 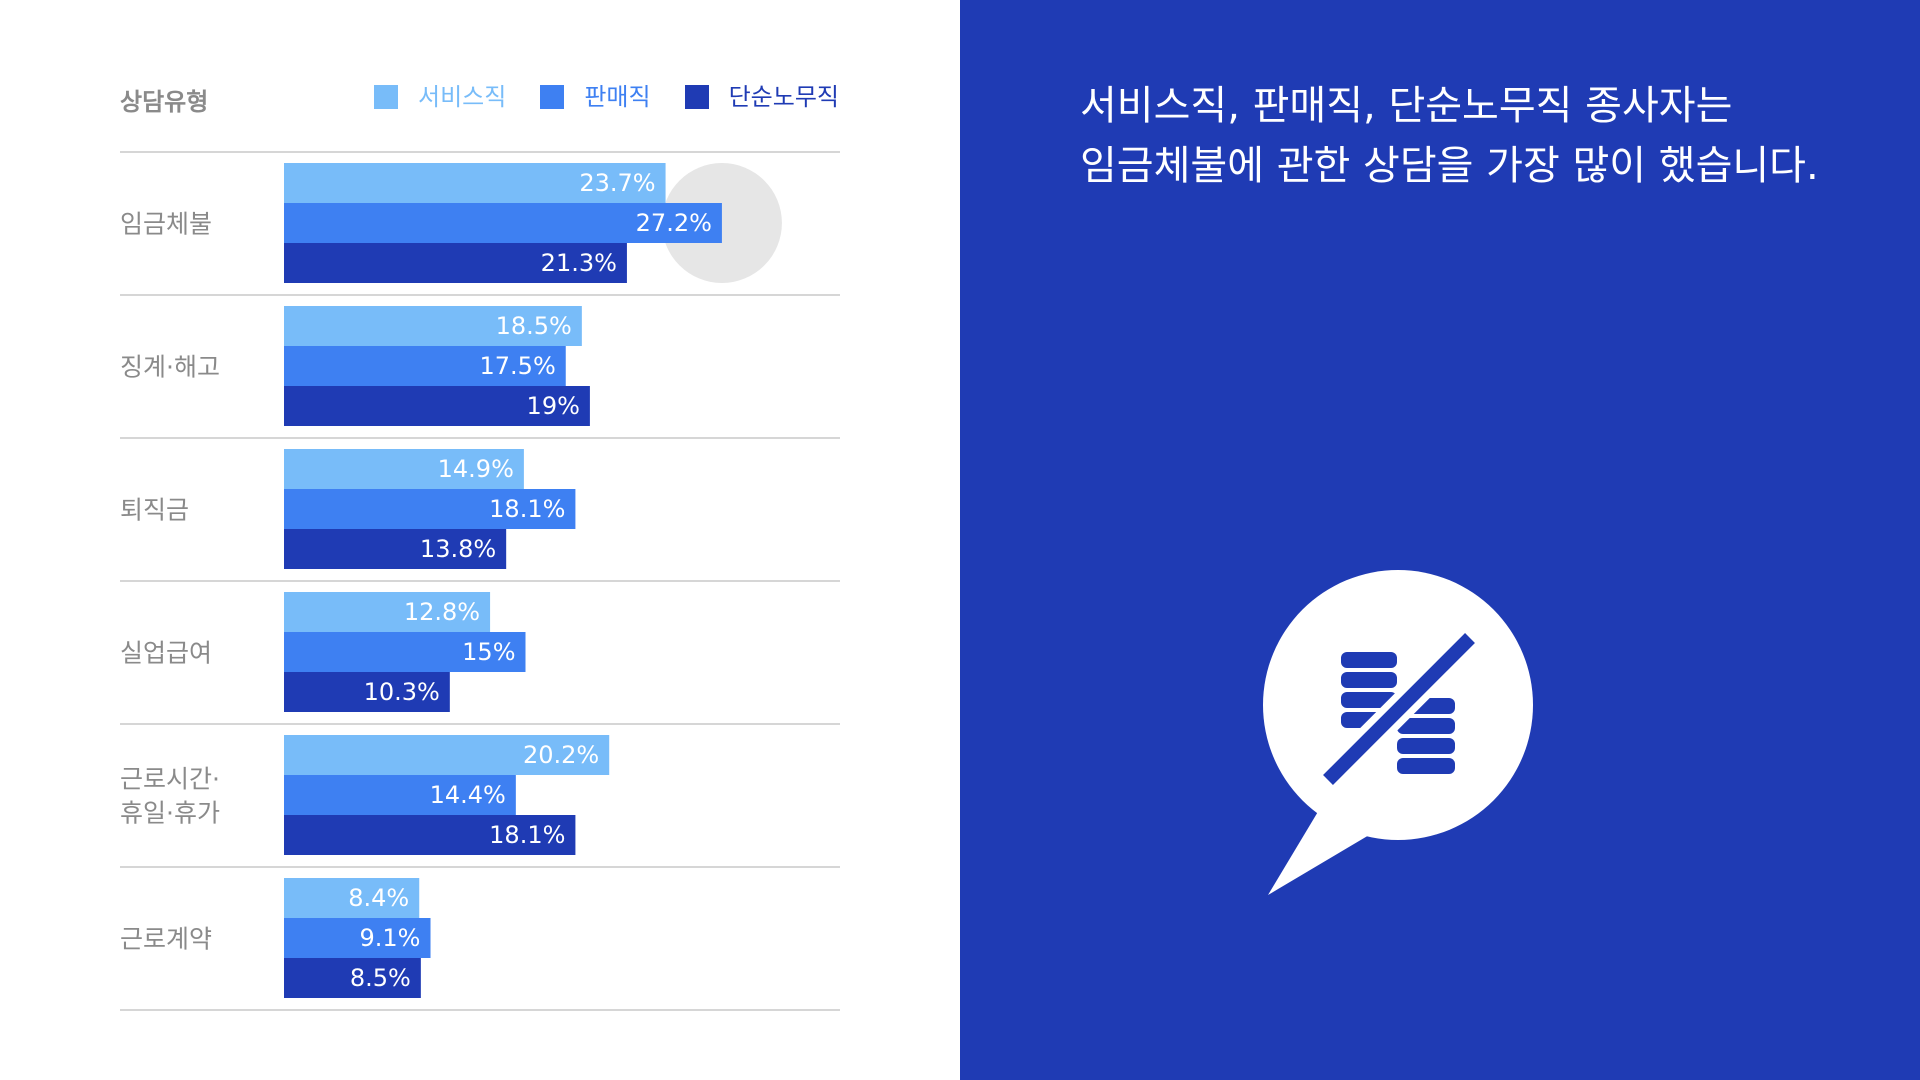 What do you see at coordinates (617, 183) in the screenshot?
I see `bar-value-label: 23.7%` at bounding box center [617, 183].